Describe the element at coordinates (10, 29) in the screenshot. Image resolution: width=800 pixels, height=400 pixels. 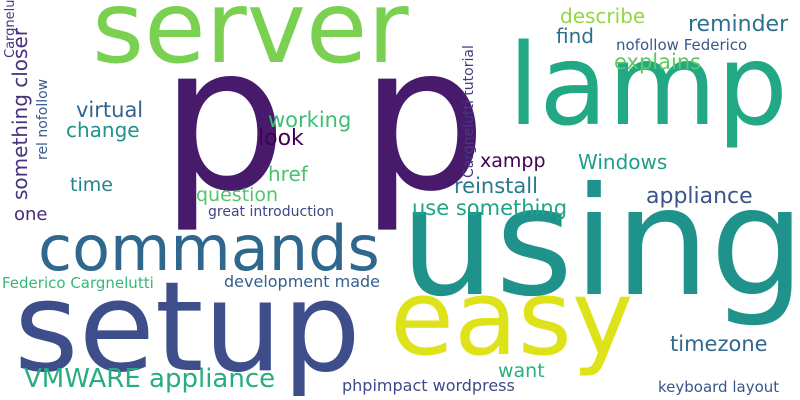
I see `word-cargnelutti: Cargnelutti` at that location.